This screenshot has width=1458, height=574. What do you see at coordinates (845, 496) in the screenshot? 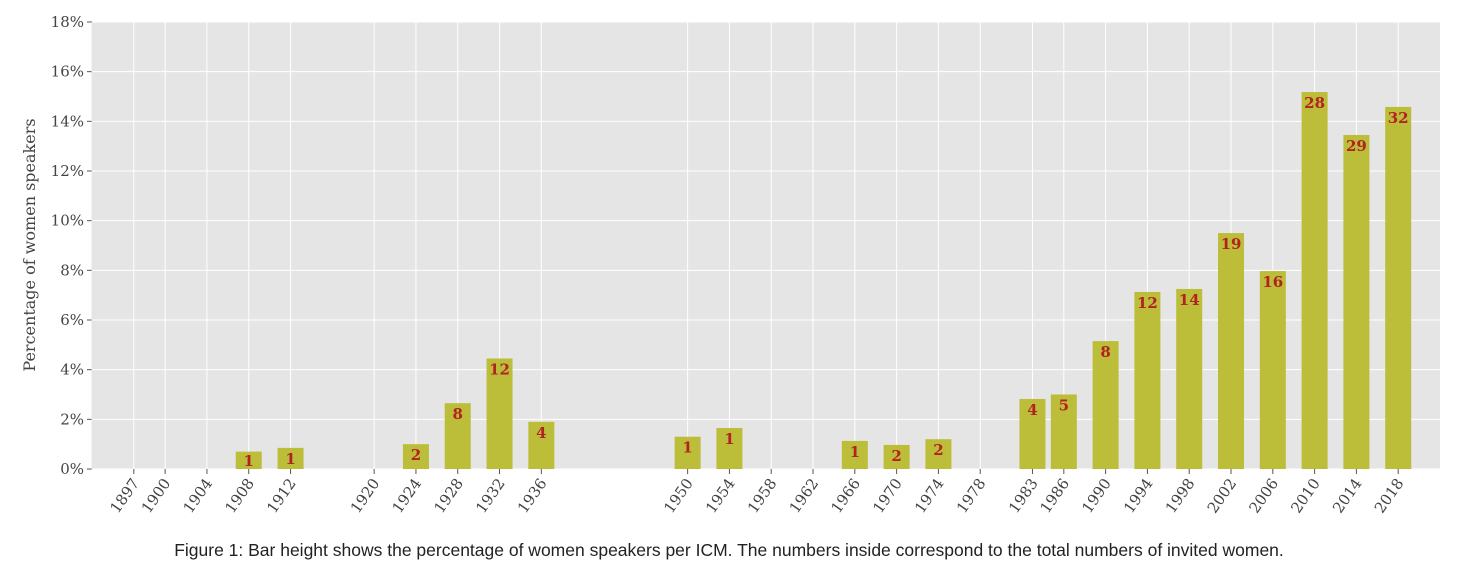
I see `x-tick-label: 1966` at bounding box center [845, 496].